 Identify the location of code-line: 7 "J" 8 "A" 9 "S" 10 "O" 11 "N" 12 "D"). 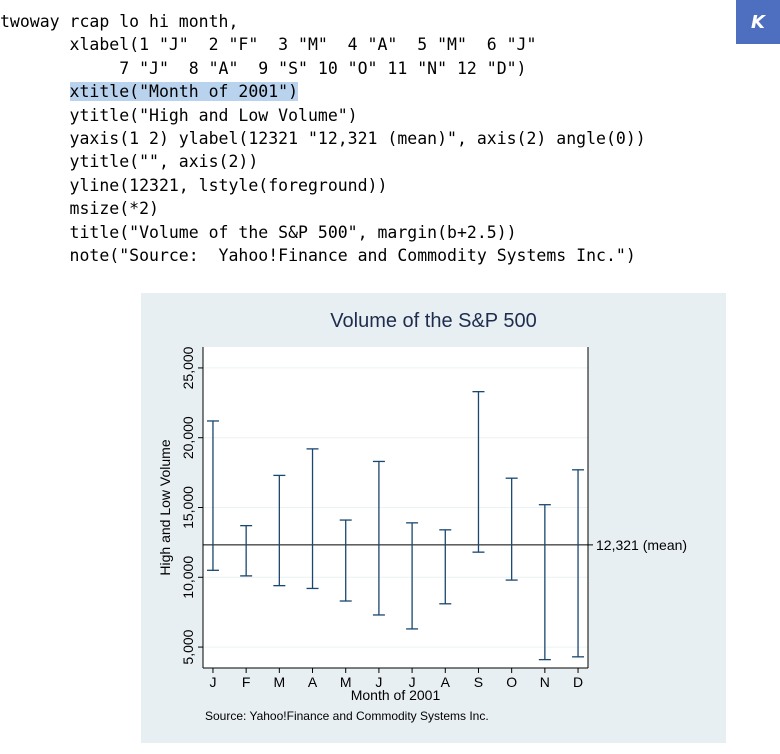
(263, 68).